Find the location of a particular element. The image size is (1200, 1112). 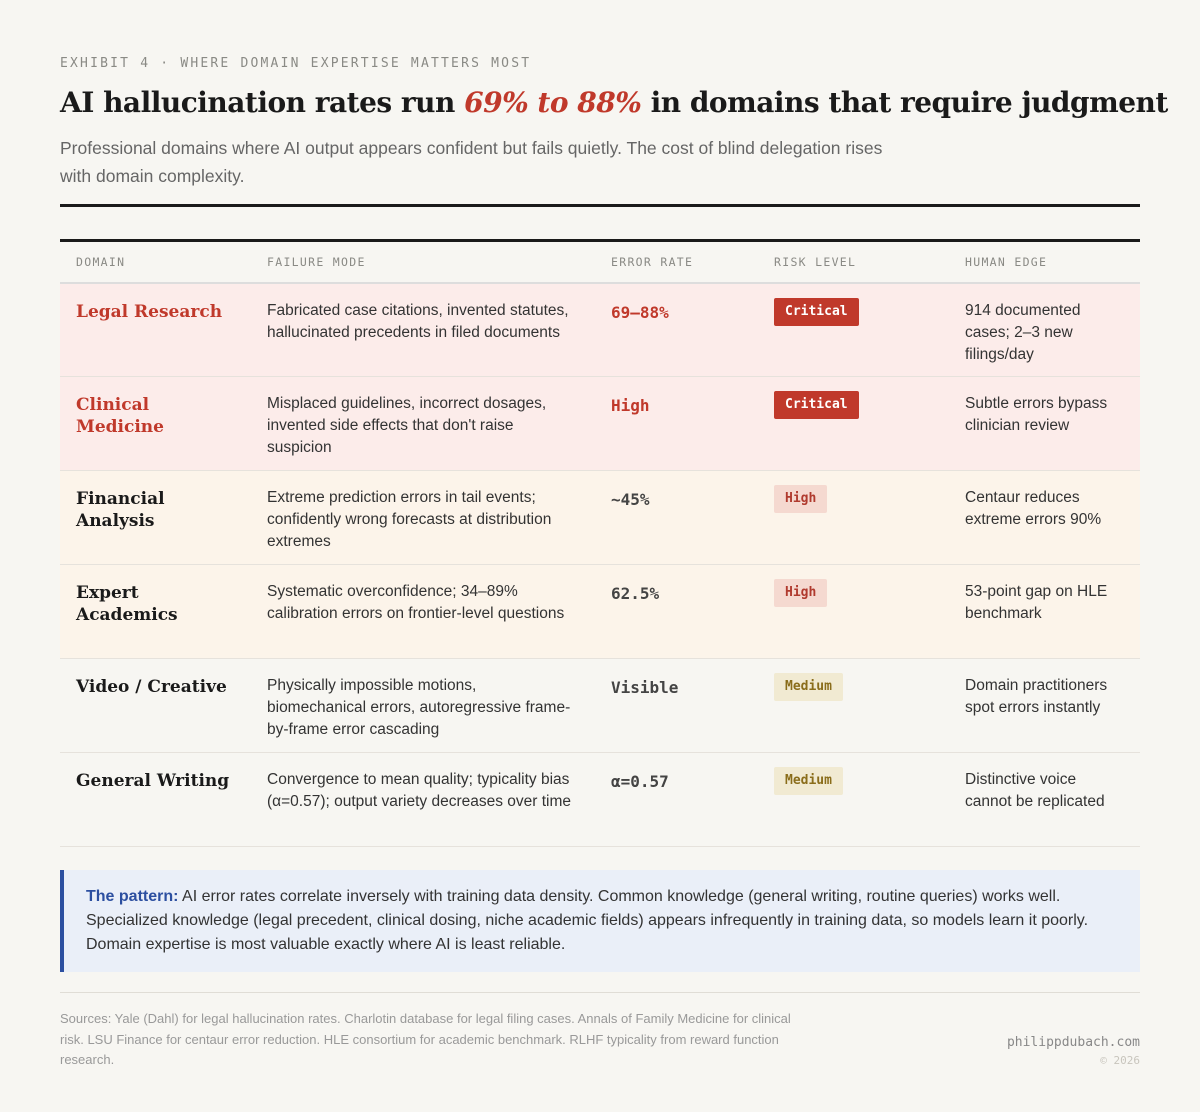

header-domain: DOMAIN is located at coordinates (155, 262).